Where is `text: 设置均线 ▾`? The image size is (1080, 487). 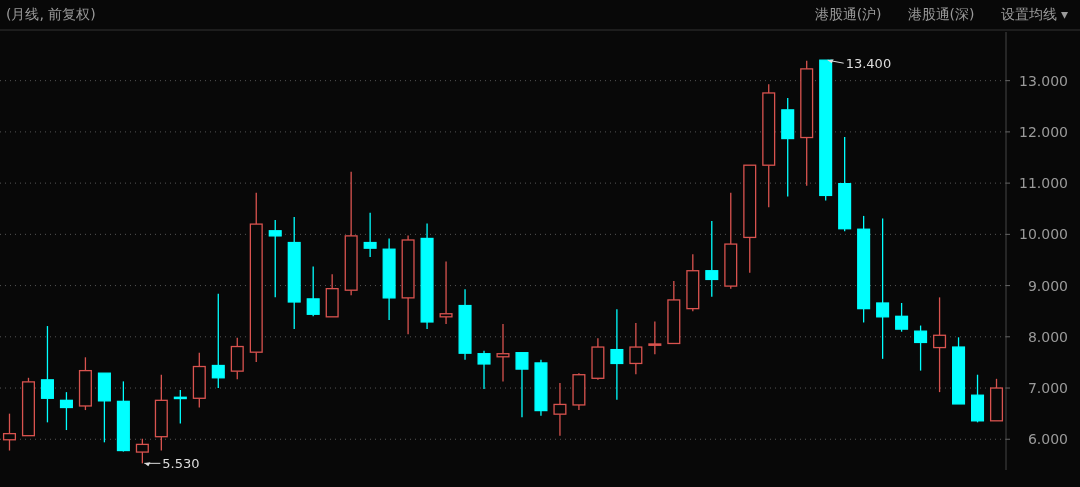
text: 设置均线 ▾ is located at coordinates (1034, 14).